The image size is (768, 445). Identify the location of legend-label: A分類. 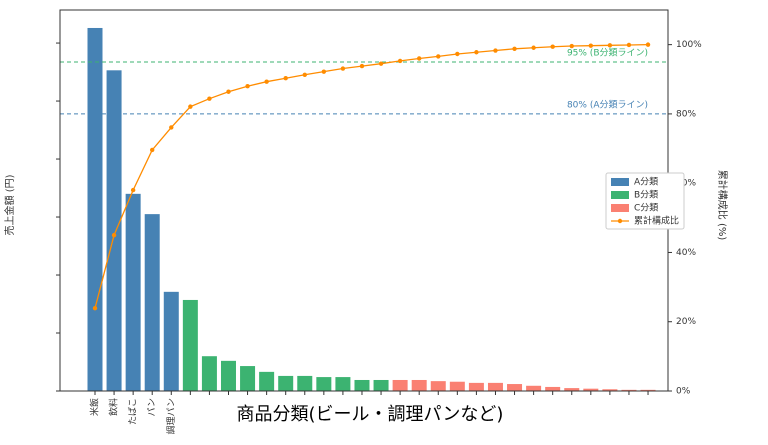
(646, 182).